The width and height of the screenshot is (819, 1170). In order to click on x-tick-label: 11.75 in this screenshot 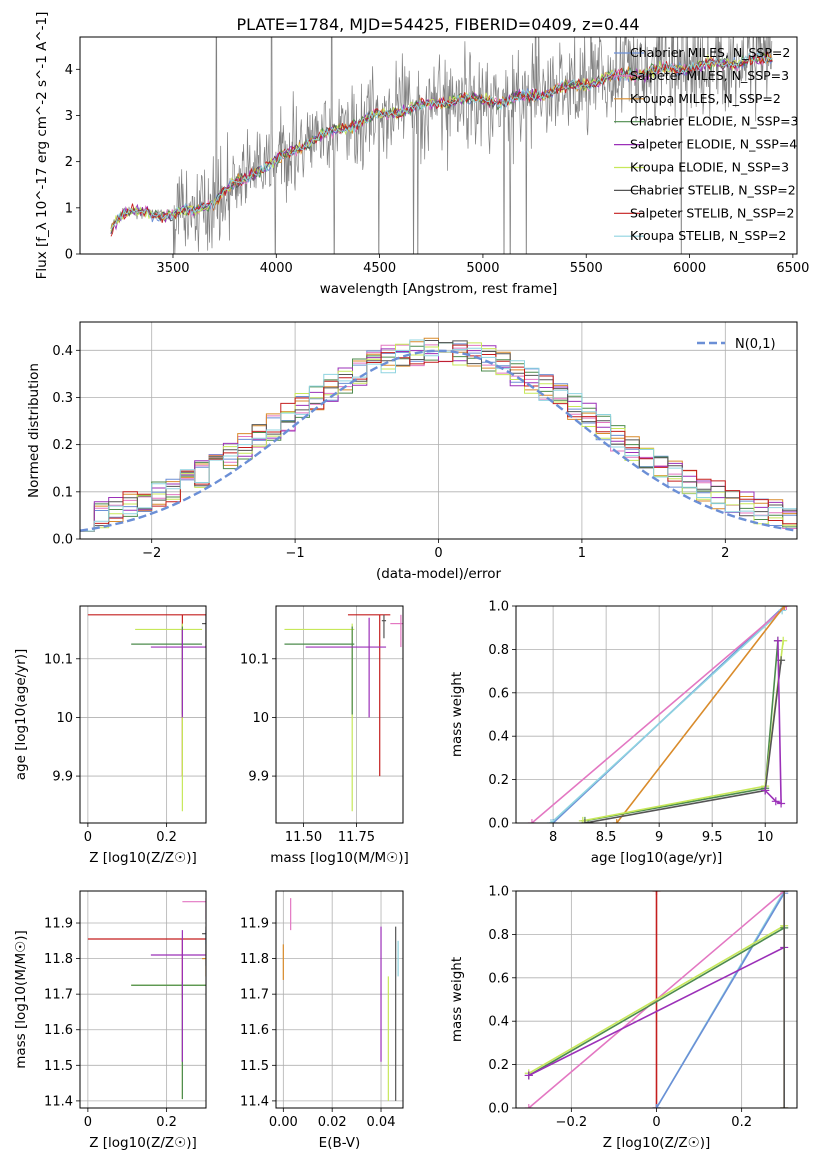, I will do `click(356, 837)`.